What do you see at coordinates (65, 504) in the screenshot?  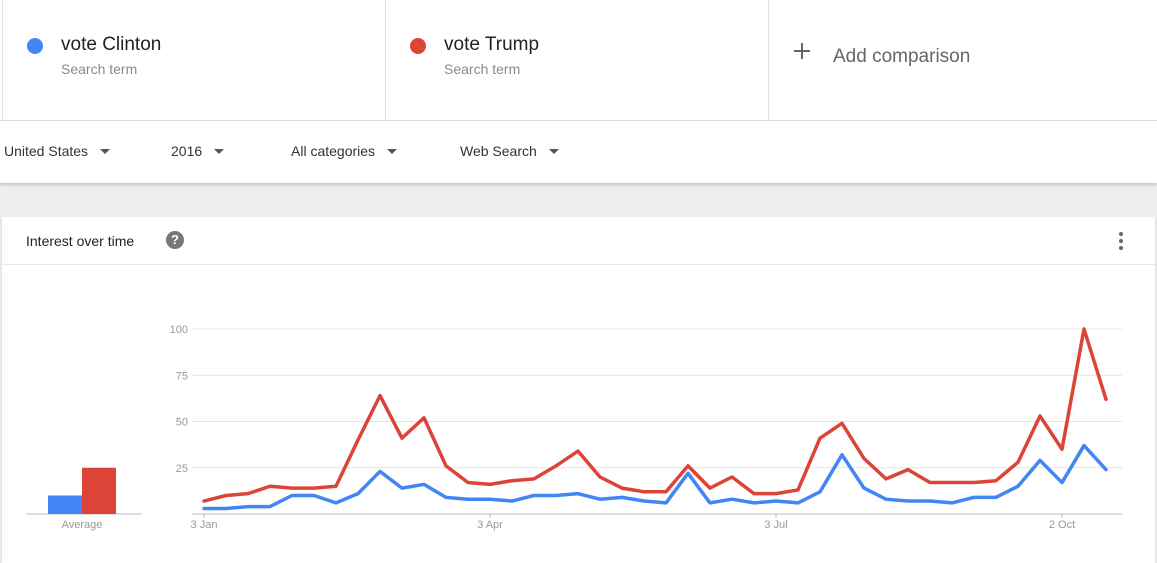 I see `average-bar-clinton` at bounding box center [65, 504].